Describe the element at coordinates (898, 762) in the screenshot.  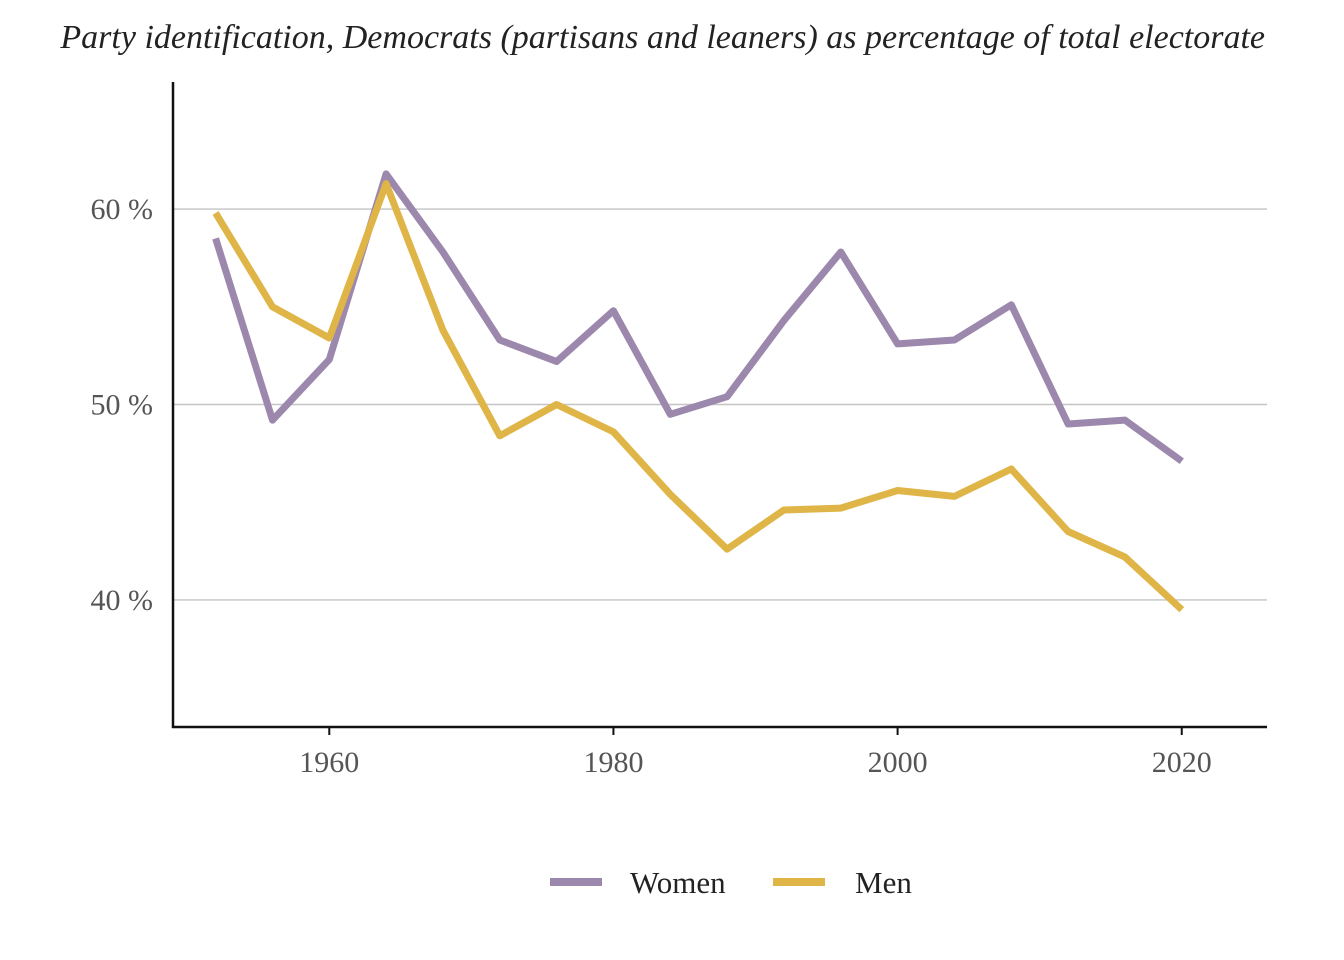
I see `x-tick-label: 2000` at that location.